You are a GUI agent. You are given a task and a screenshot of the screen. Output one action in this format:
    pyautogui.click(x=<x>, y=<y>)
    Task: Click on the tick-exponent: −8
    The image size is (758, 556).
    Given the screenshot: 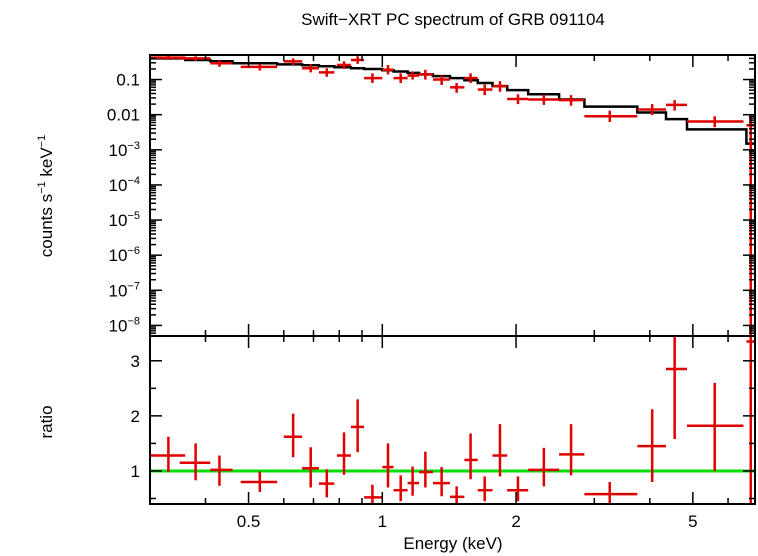 What is the action you would take?
    pyautogui.click(x=133, y=321)
    